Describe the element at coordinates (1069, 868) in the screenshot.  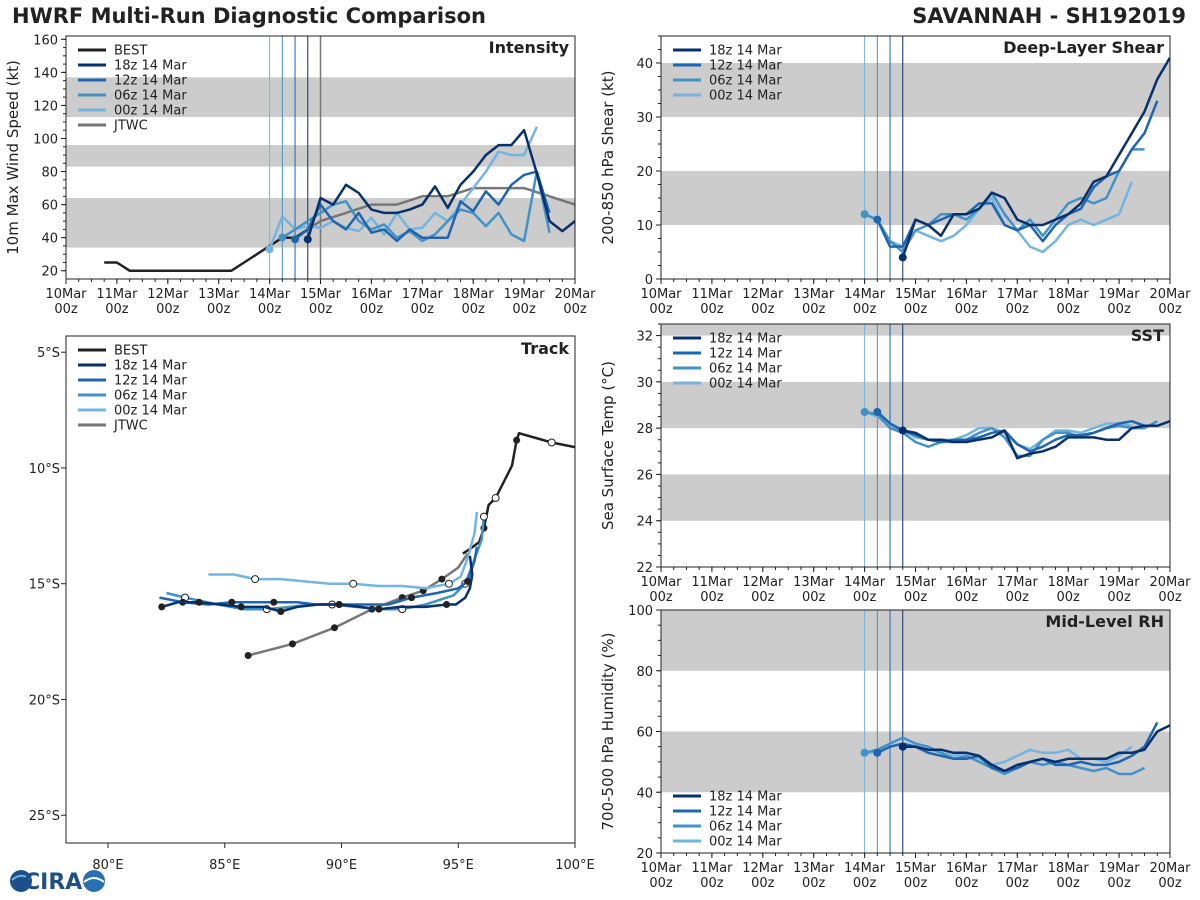
I see `x-tick-label-date: 18Mar` at that location.